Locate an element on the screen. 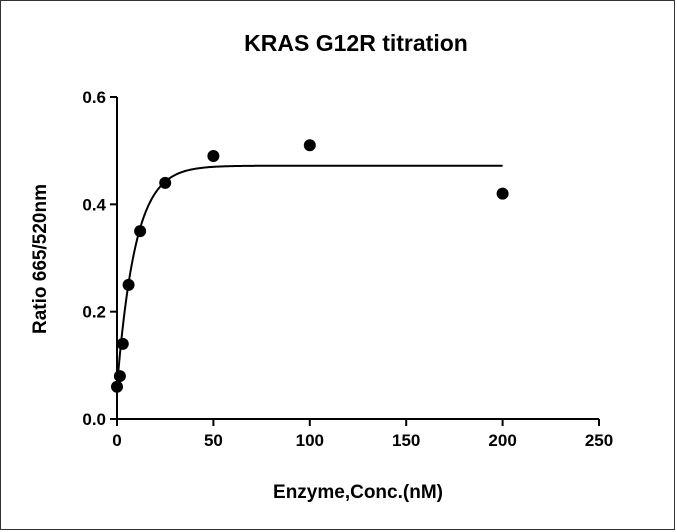 This screenshot has height=532, width=677. y-tick-label: 0.2 is located at coordinates (94, 312).